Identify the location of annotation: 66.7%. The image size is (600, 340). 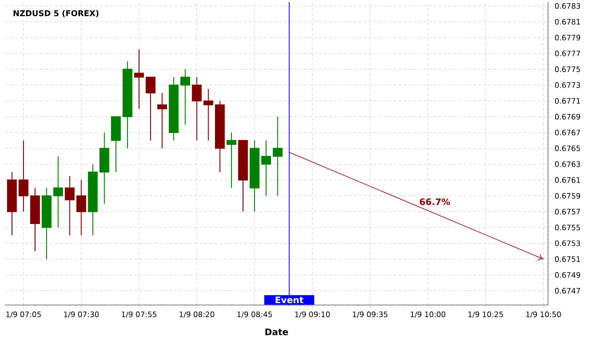
(435, 202).